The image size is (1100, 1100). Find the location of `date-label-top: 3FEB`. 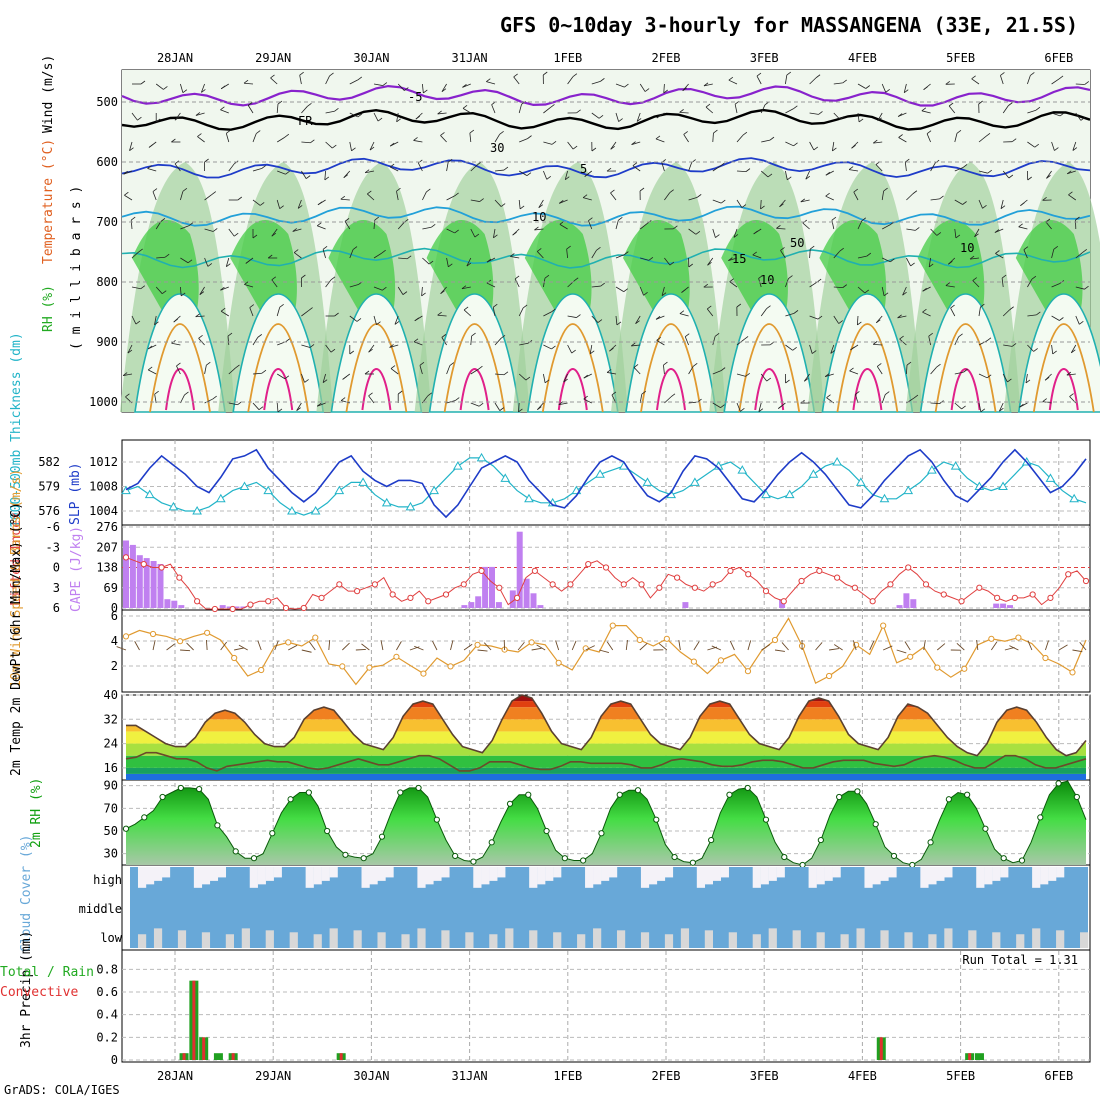

date-label-top: 3FEB is located at coordinates (764, 58).